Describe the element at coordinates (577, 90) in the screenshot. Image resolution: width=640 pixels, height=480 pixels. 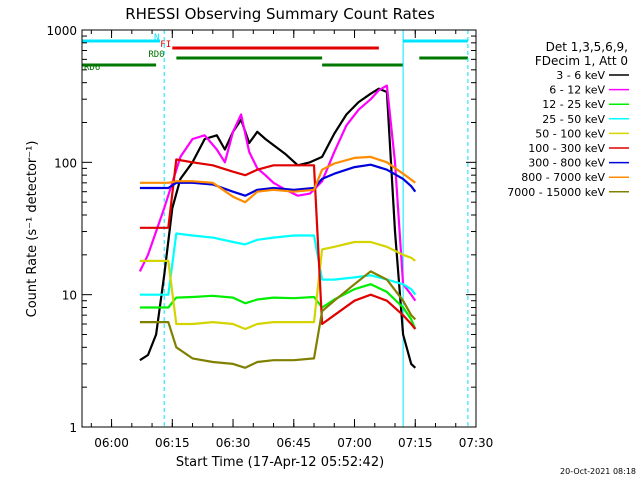
I see `legend-label-1: 6 - 12 keV` at that location.